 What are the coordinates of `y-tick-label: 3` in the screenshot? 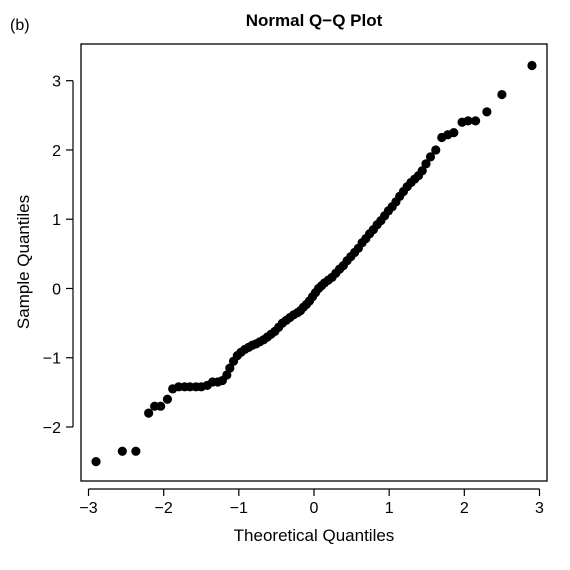 It's located at (56, 82).